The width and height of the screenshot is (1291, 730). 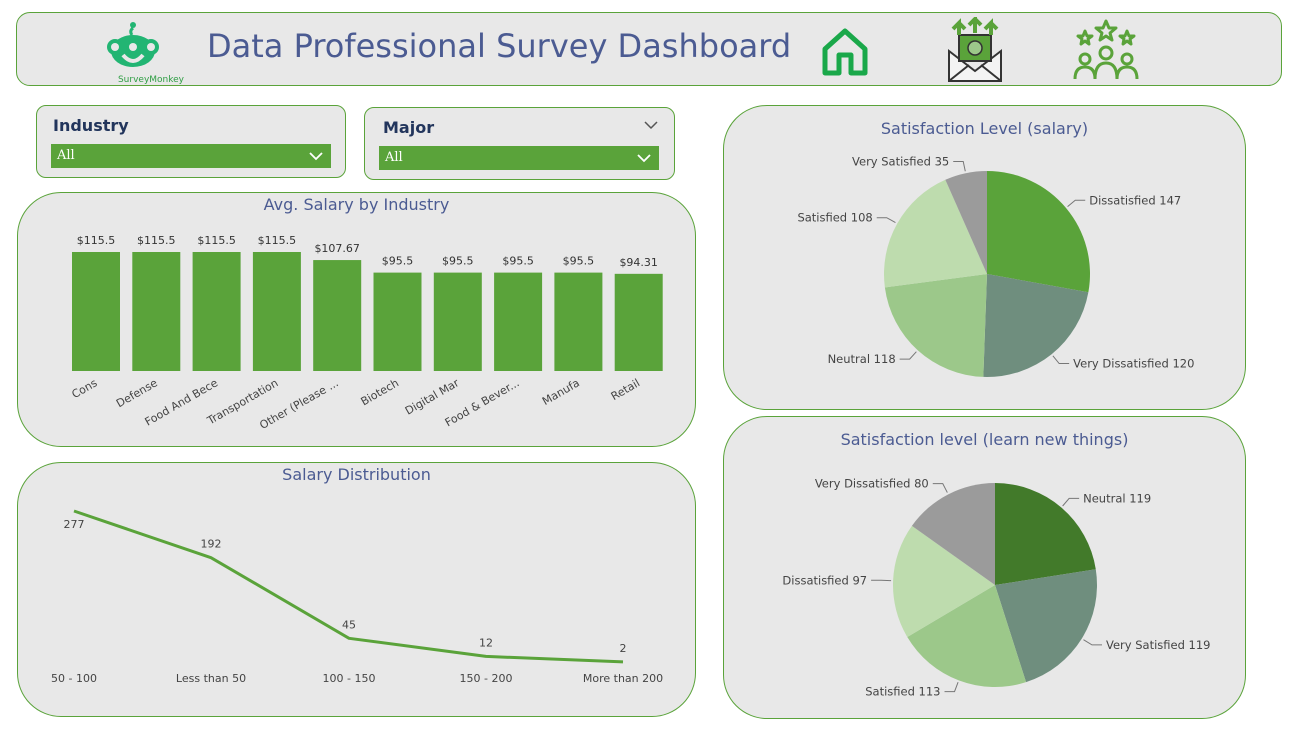 What do you see at coordinates (337, 248) in the screenshot?
I see `bar-value-label: $107.67` at bounding box center [337, 248].